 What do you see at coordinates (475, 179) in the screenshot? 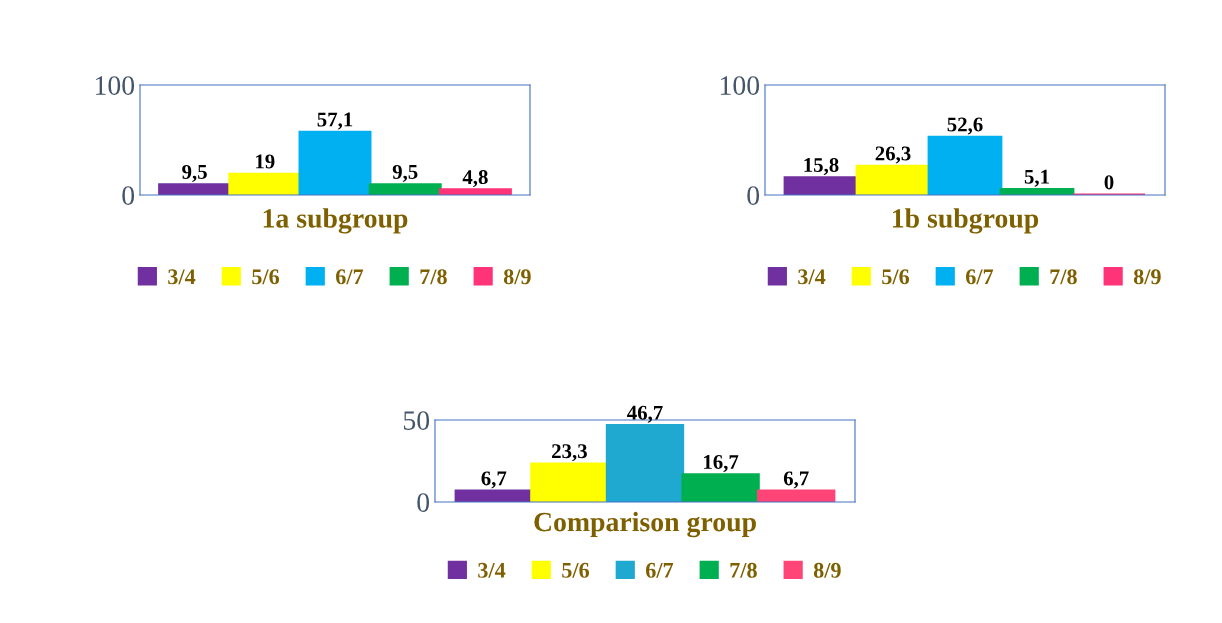
I see `data-label: 4,8` at bounding box center [475, 179].